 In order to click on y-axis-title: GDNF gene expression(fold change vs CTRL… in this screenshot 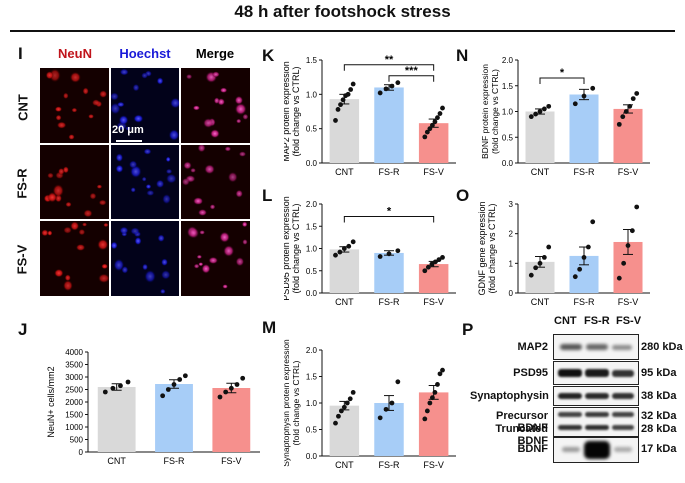, I will do `click(487, 248)`.